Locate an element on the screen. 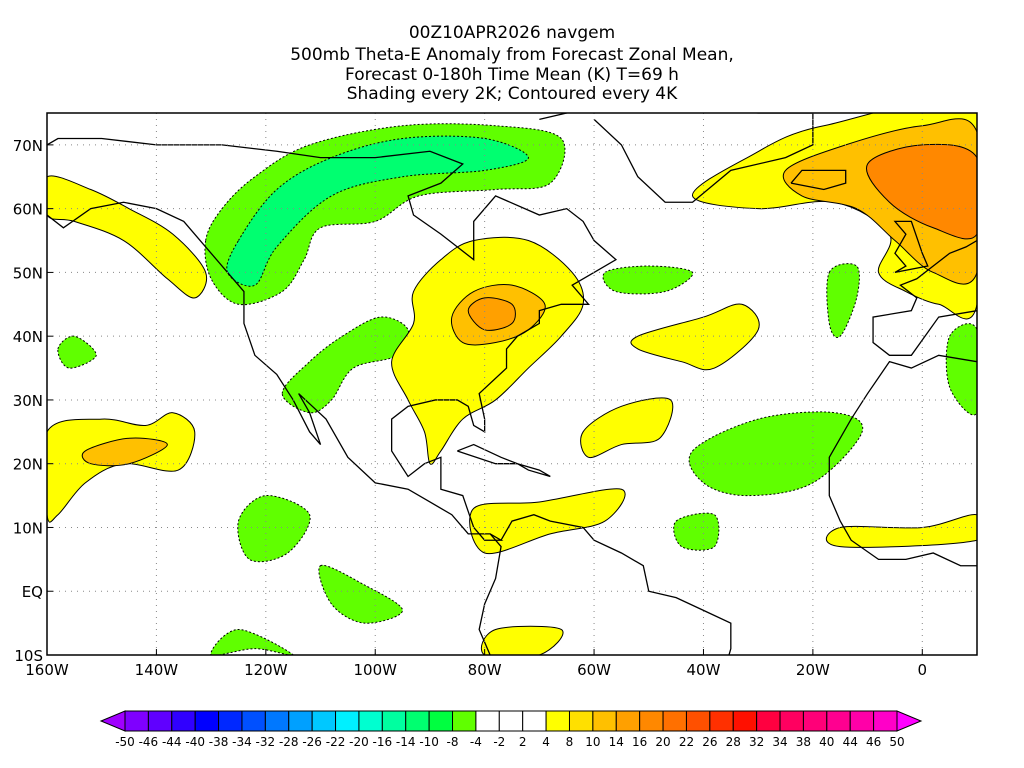 Image resolution: width=1024 pixels, height=768 pixels. colorbar-high-arrow is located at coordinates (909, 721).